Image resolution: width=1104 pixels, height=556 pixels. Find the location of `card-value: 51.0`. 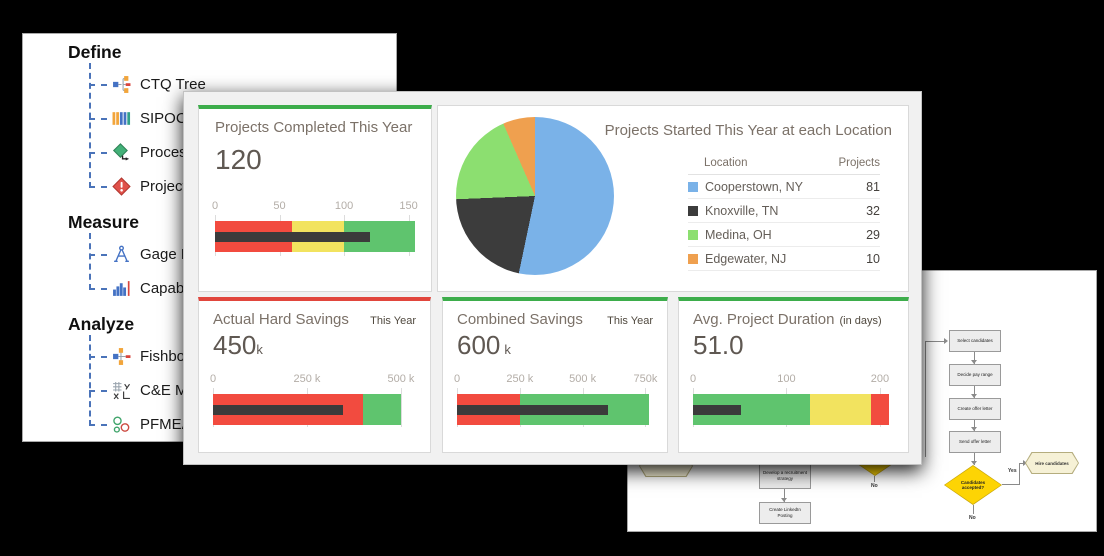

card-value: 51.0 is located at coordinates (718, 345).